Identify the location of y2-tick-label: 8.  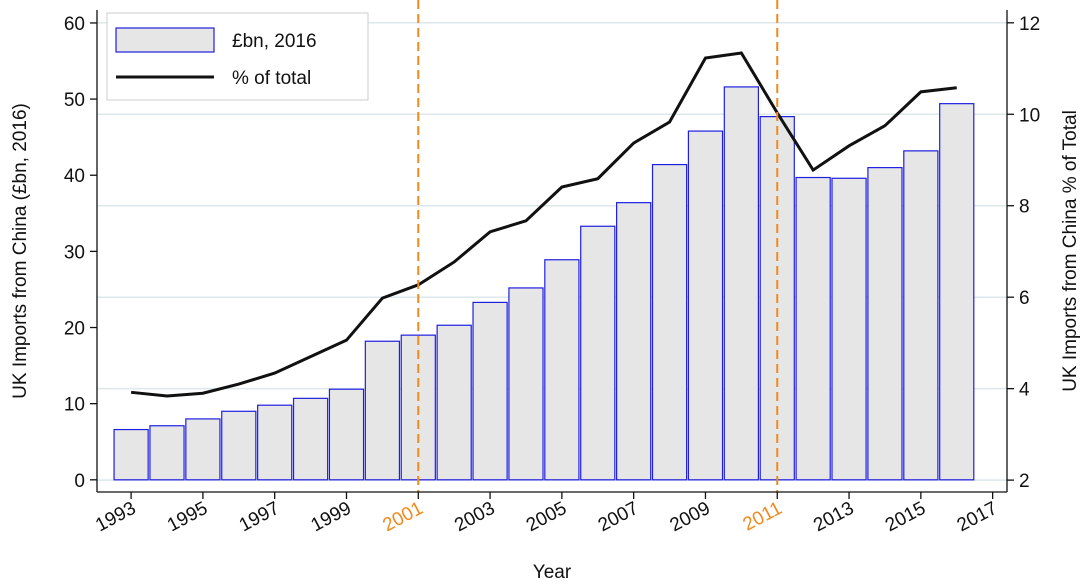
(1024, 207).